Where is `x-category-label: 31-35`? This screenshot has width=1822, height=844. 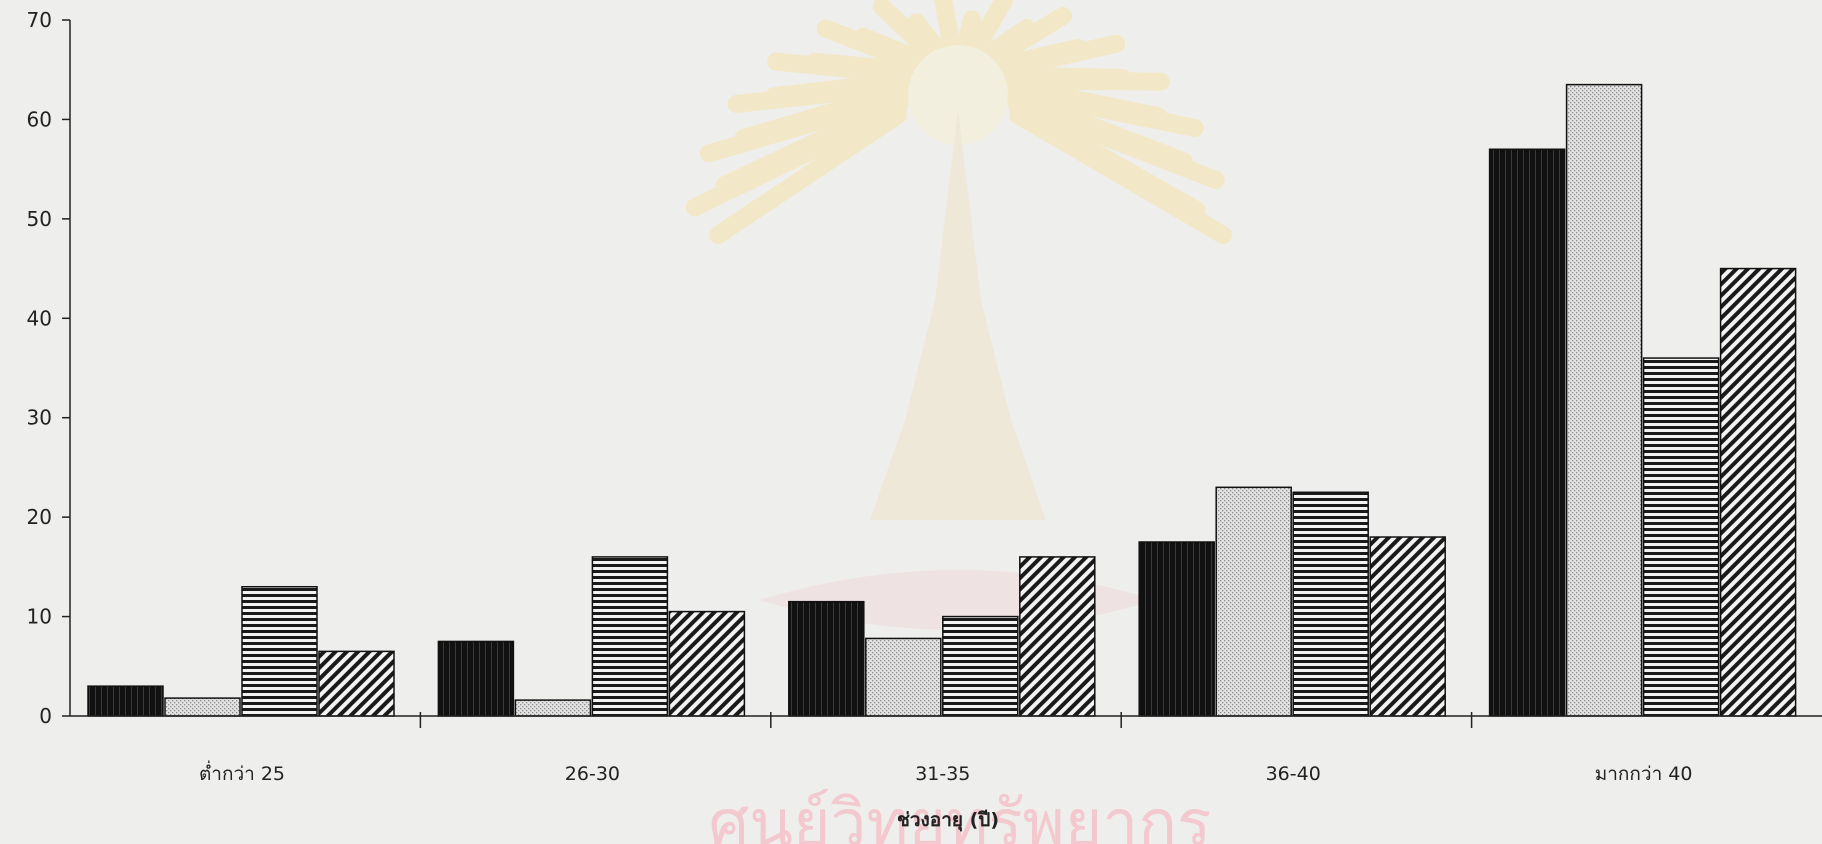 x-category-label: 31-35 is located at coordinates (942, 774).